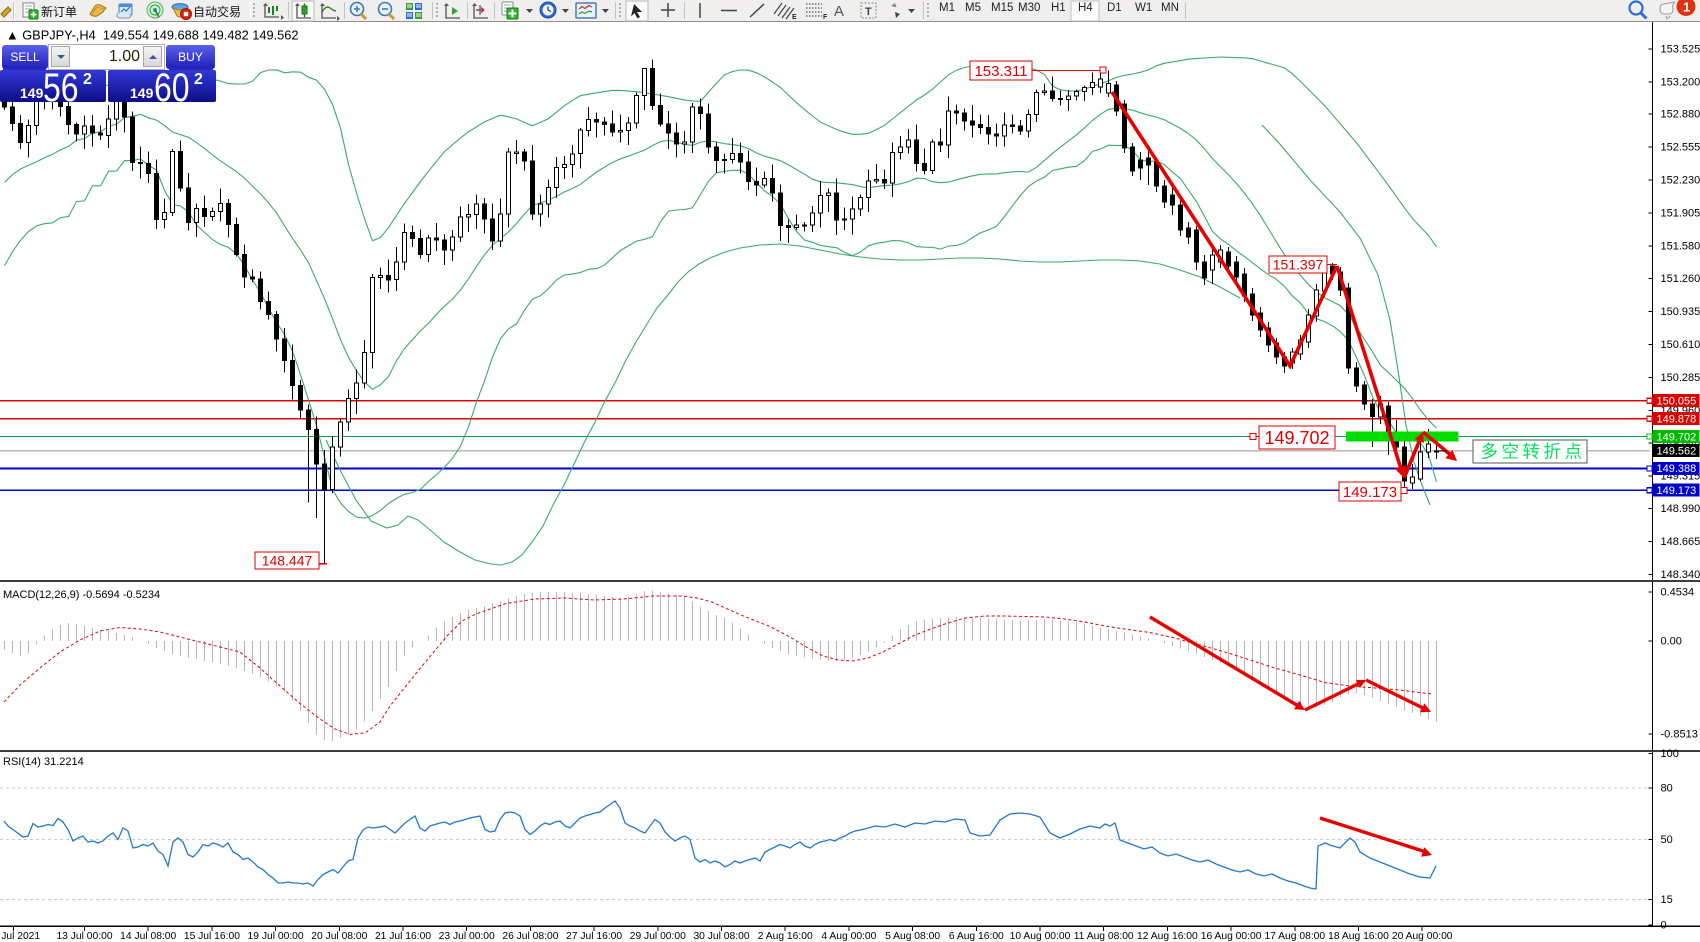  What do you see at coordinates (721, 936) in the screenshot?
I see `svg-text: 30 Jul 08:00` at bounding box center [721, 936].